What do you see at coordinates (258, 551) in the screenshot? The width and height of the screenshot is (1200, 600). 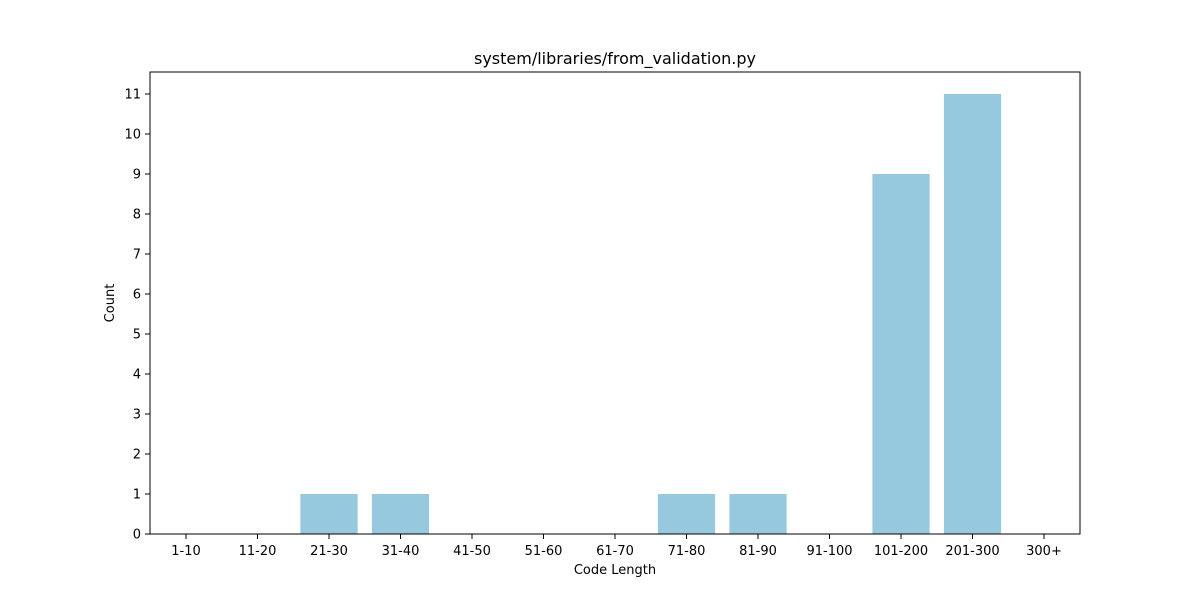 I see `x-tick-label: 11-20` at bounding box center [258, 551].